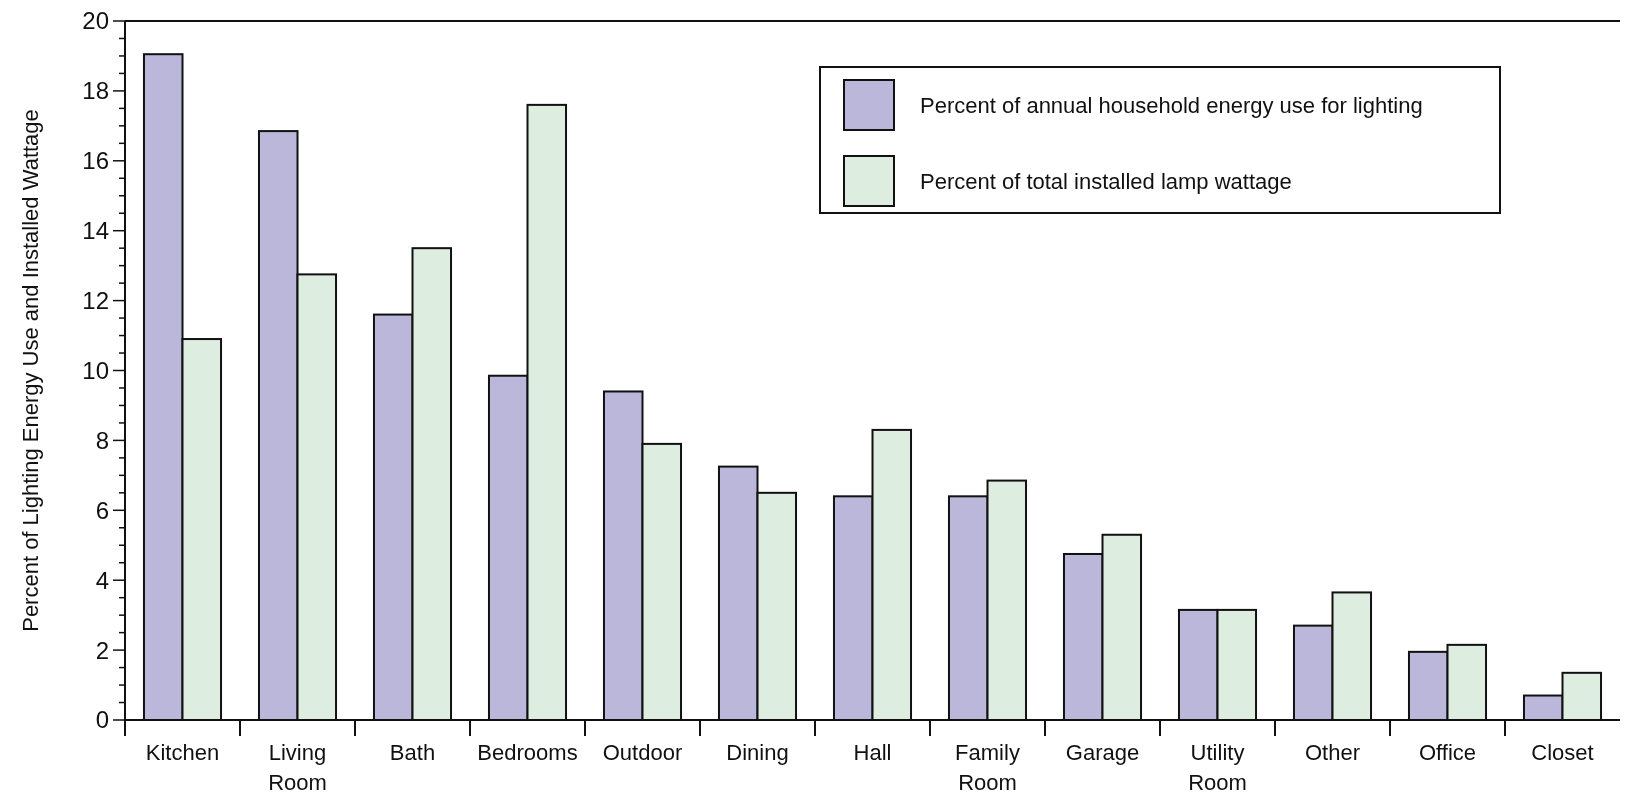 Image resolution: width=1628 pixels, height=798 pixels. I want to click on x-tick-label: Garage, so click(1102, 752).